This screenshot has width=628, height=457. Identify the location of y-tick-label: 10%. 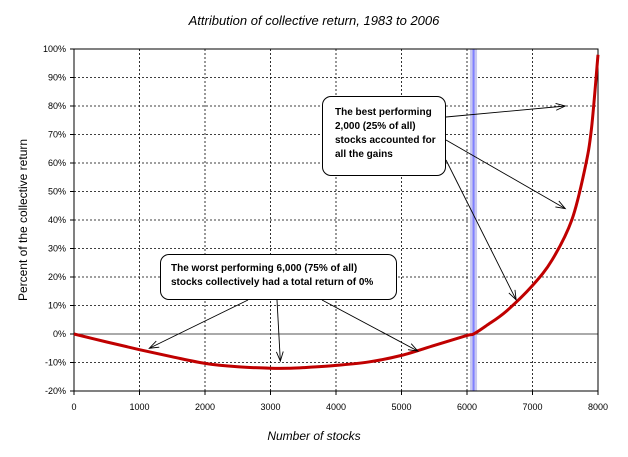
(57, 306).